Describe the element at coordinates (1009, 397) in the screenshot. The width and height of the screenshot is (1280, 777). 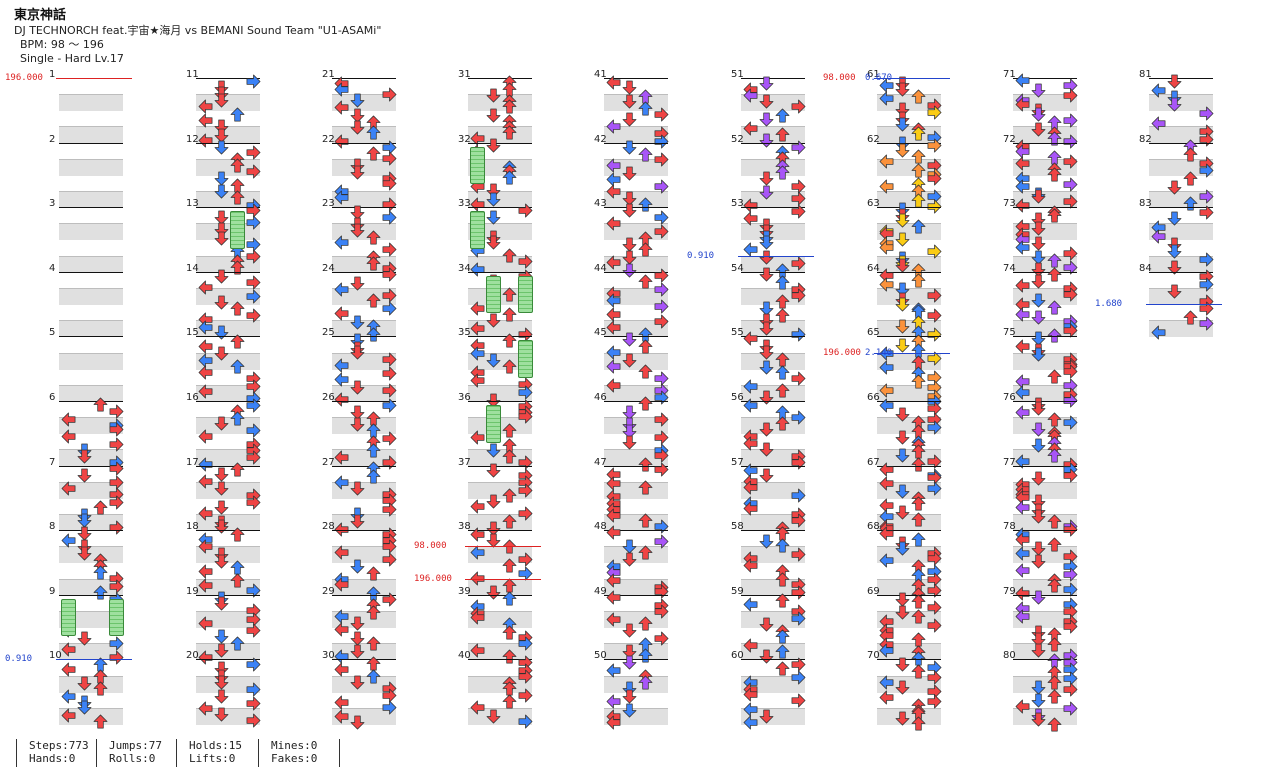
I see `measure-number: 76` at that location.